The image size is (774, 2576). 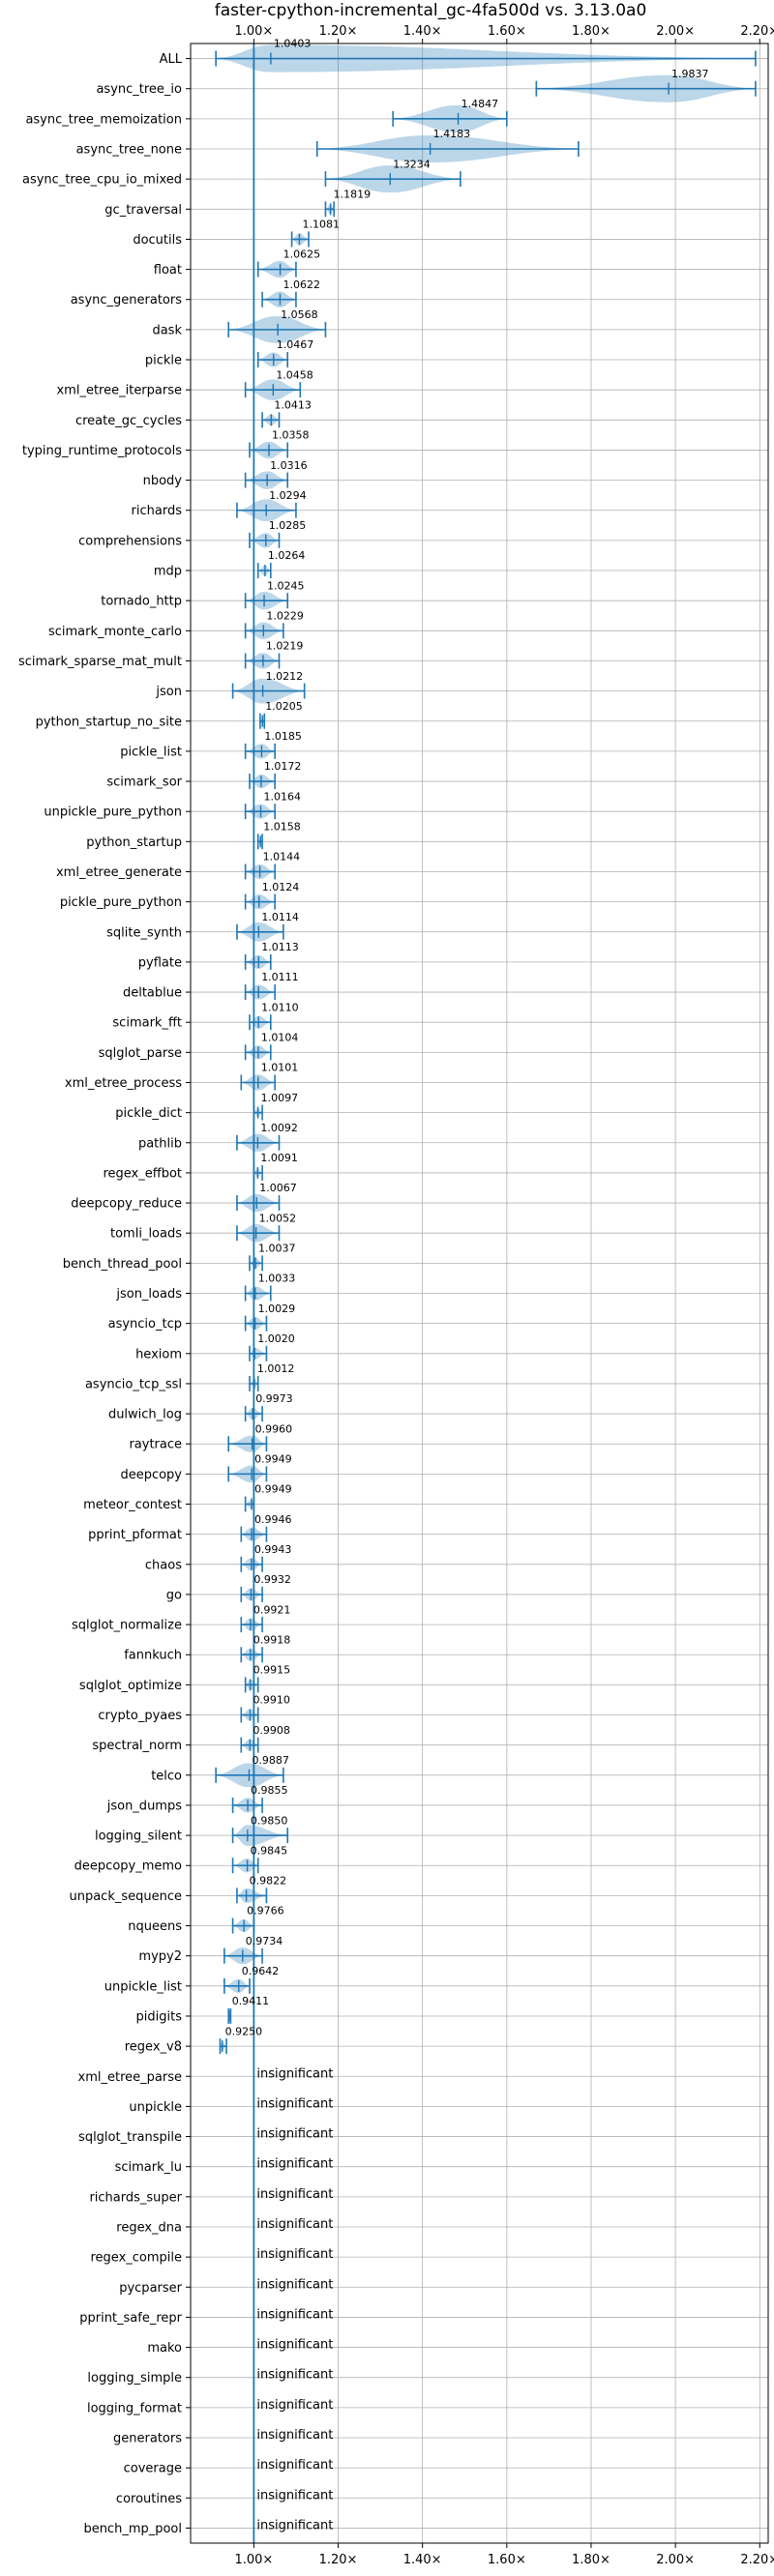 What do you see at coordinates (287, 555) in the screenshot?
I see `median-value-label: 1.0264` at bounding box center [287, 555].